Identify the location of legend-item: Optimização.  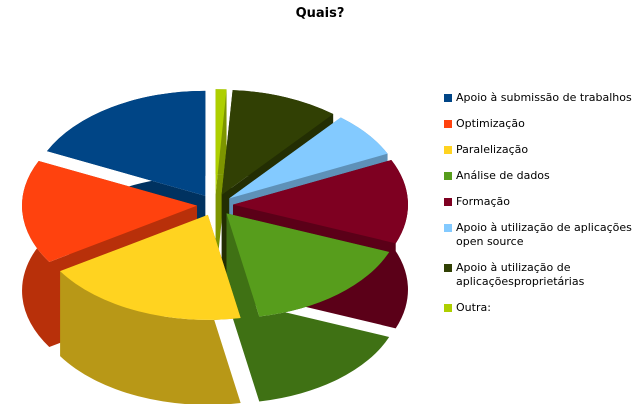
(542, 124).